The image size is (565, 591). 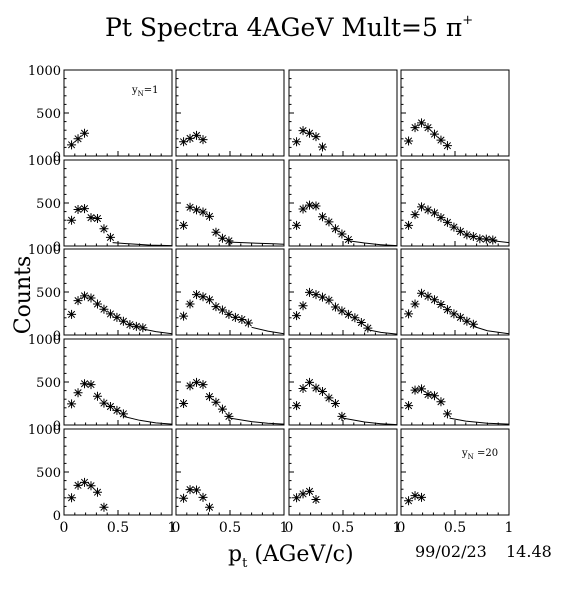 What do you see at coordinates (141, 94) in the screenshot?
I see `annotation-first-sub: N` at bounding box center [141, 94].